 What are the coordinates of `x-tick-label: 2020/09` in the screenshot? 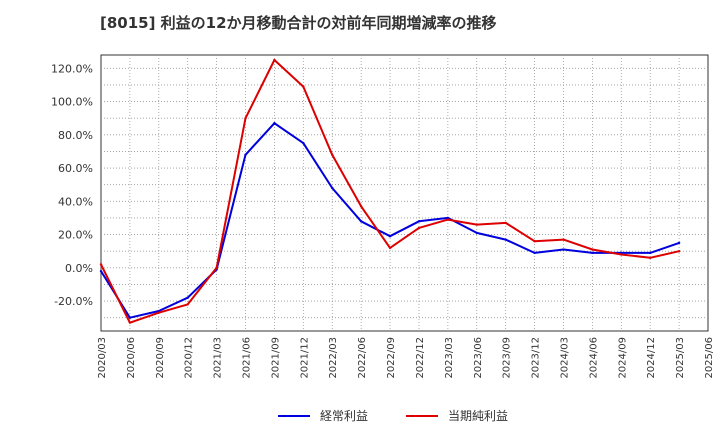 It's located at (160, 358).